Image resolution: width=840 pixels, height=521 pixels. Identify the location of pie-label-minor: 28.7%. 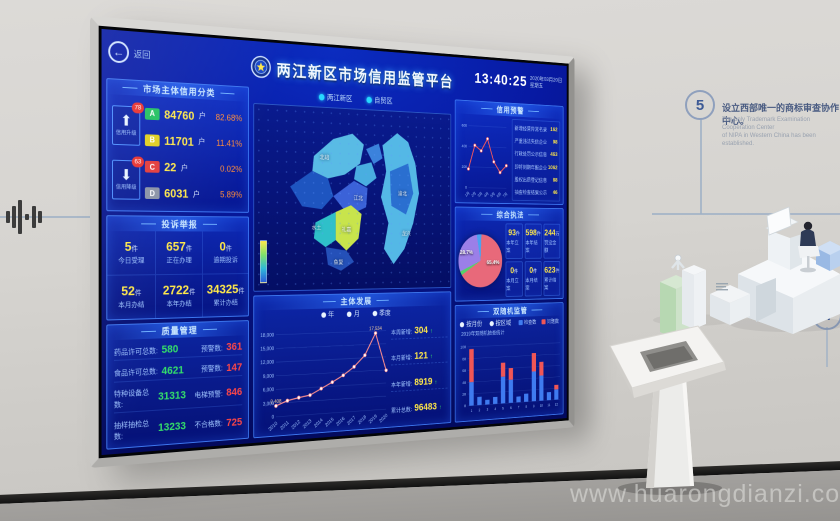
(466, 252).